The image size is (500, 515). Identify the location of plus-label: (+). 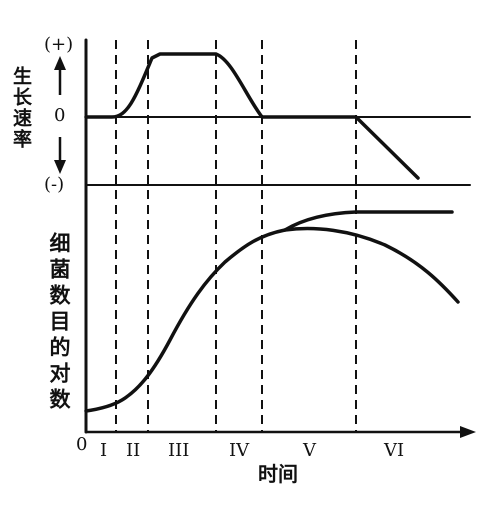
(59, 44).